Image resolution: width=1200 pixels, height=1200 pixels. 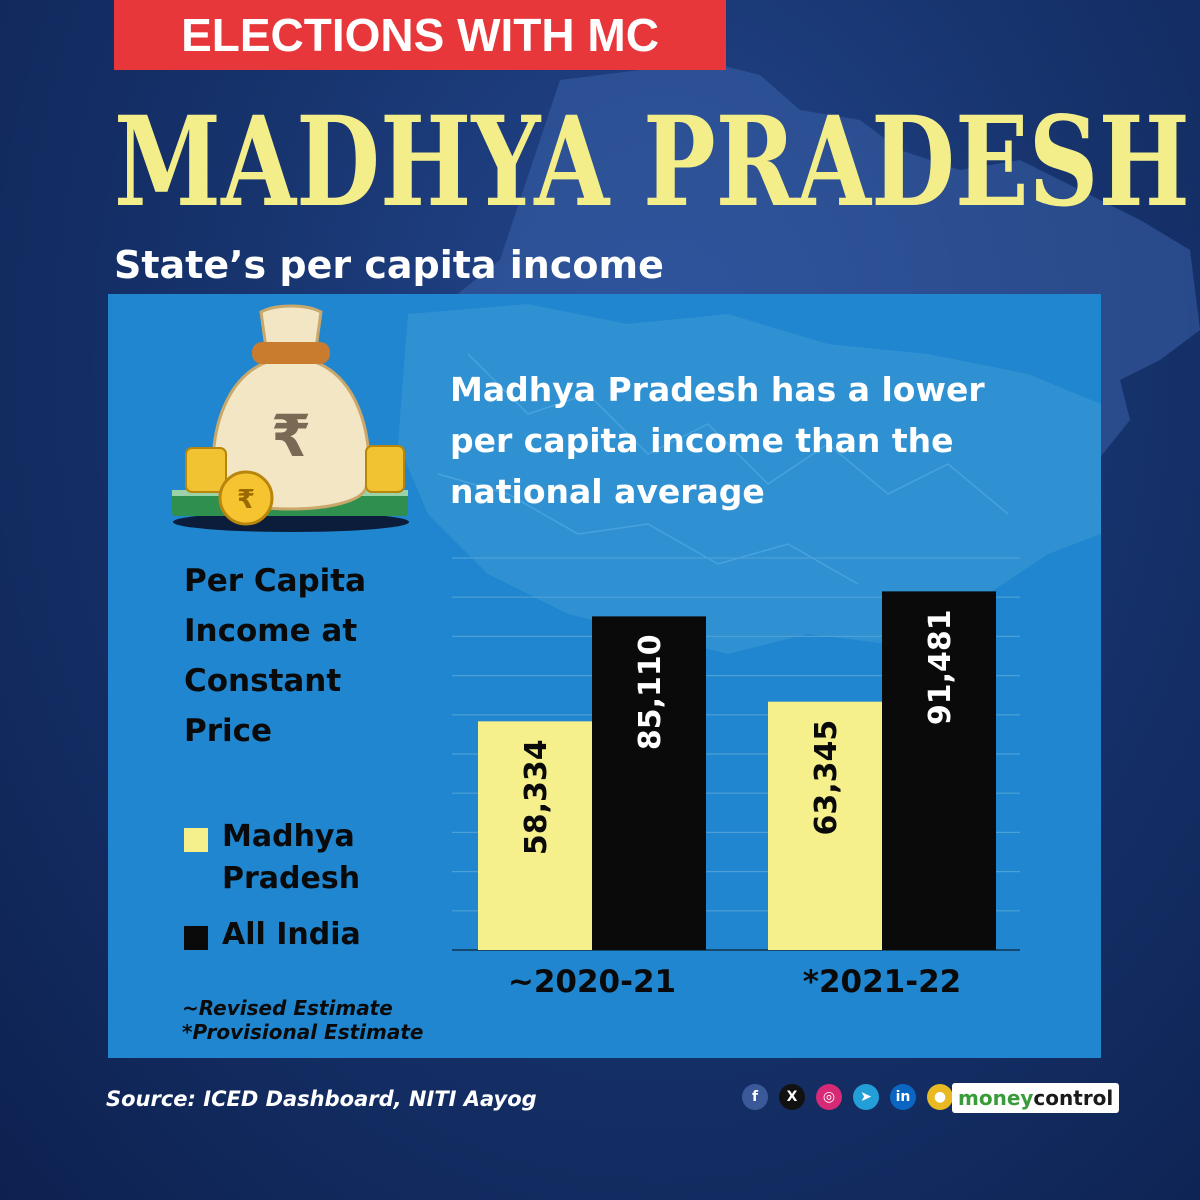 I want to click on source-credit: Source: ICED Dashboard, NITI Aayog, so click(x=321, y=1099).